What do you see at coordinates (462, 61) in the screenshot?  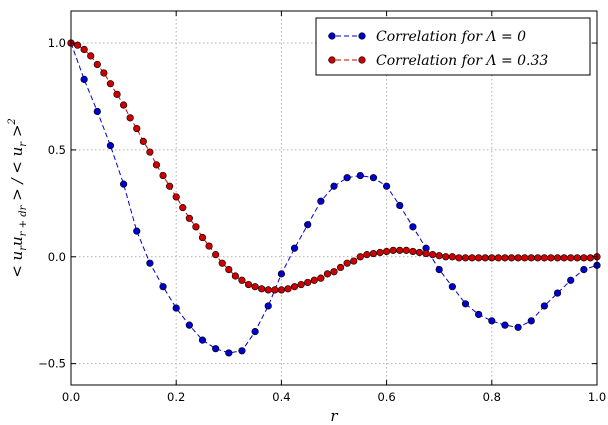 I see `legend-label: Correlation for Λ = 0.33` at bounding box center [462, 61].